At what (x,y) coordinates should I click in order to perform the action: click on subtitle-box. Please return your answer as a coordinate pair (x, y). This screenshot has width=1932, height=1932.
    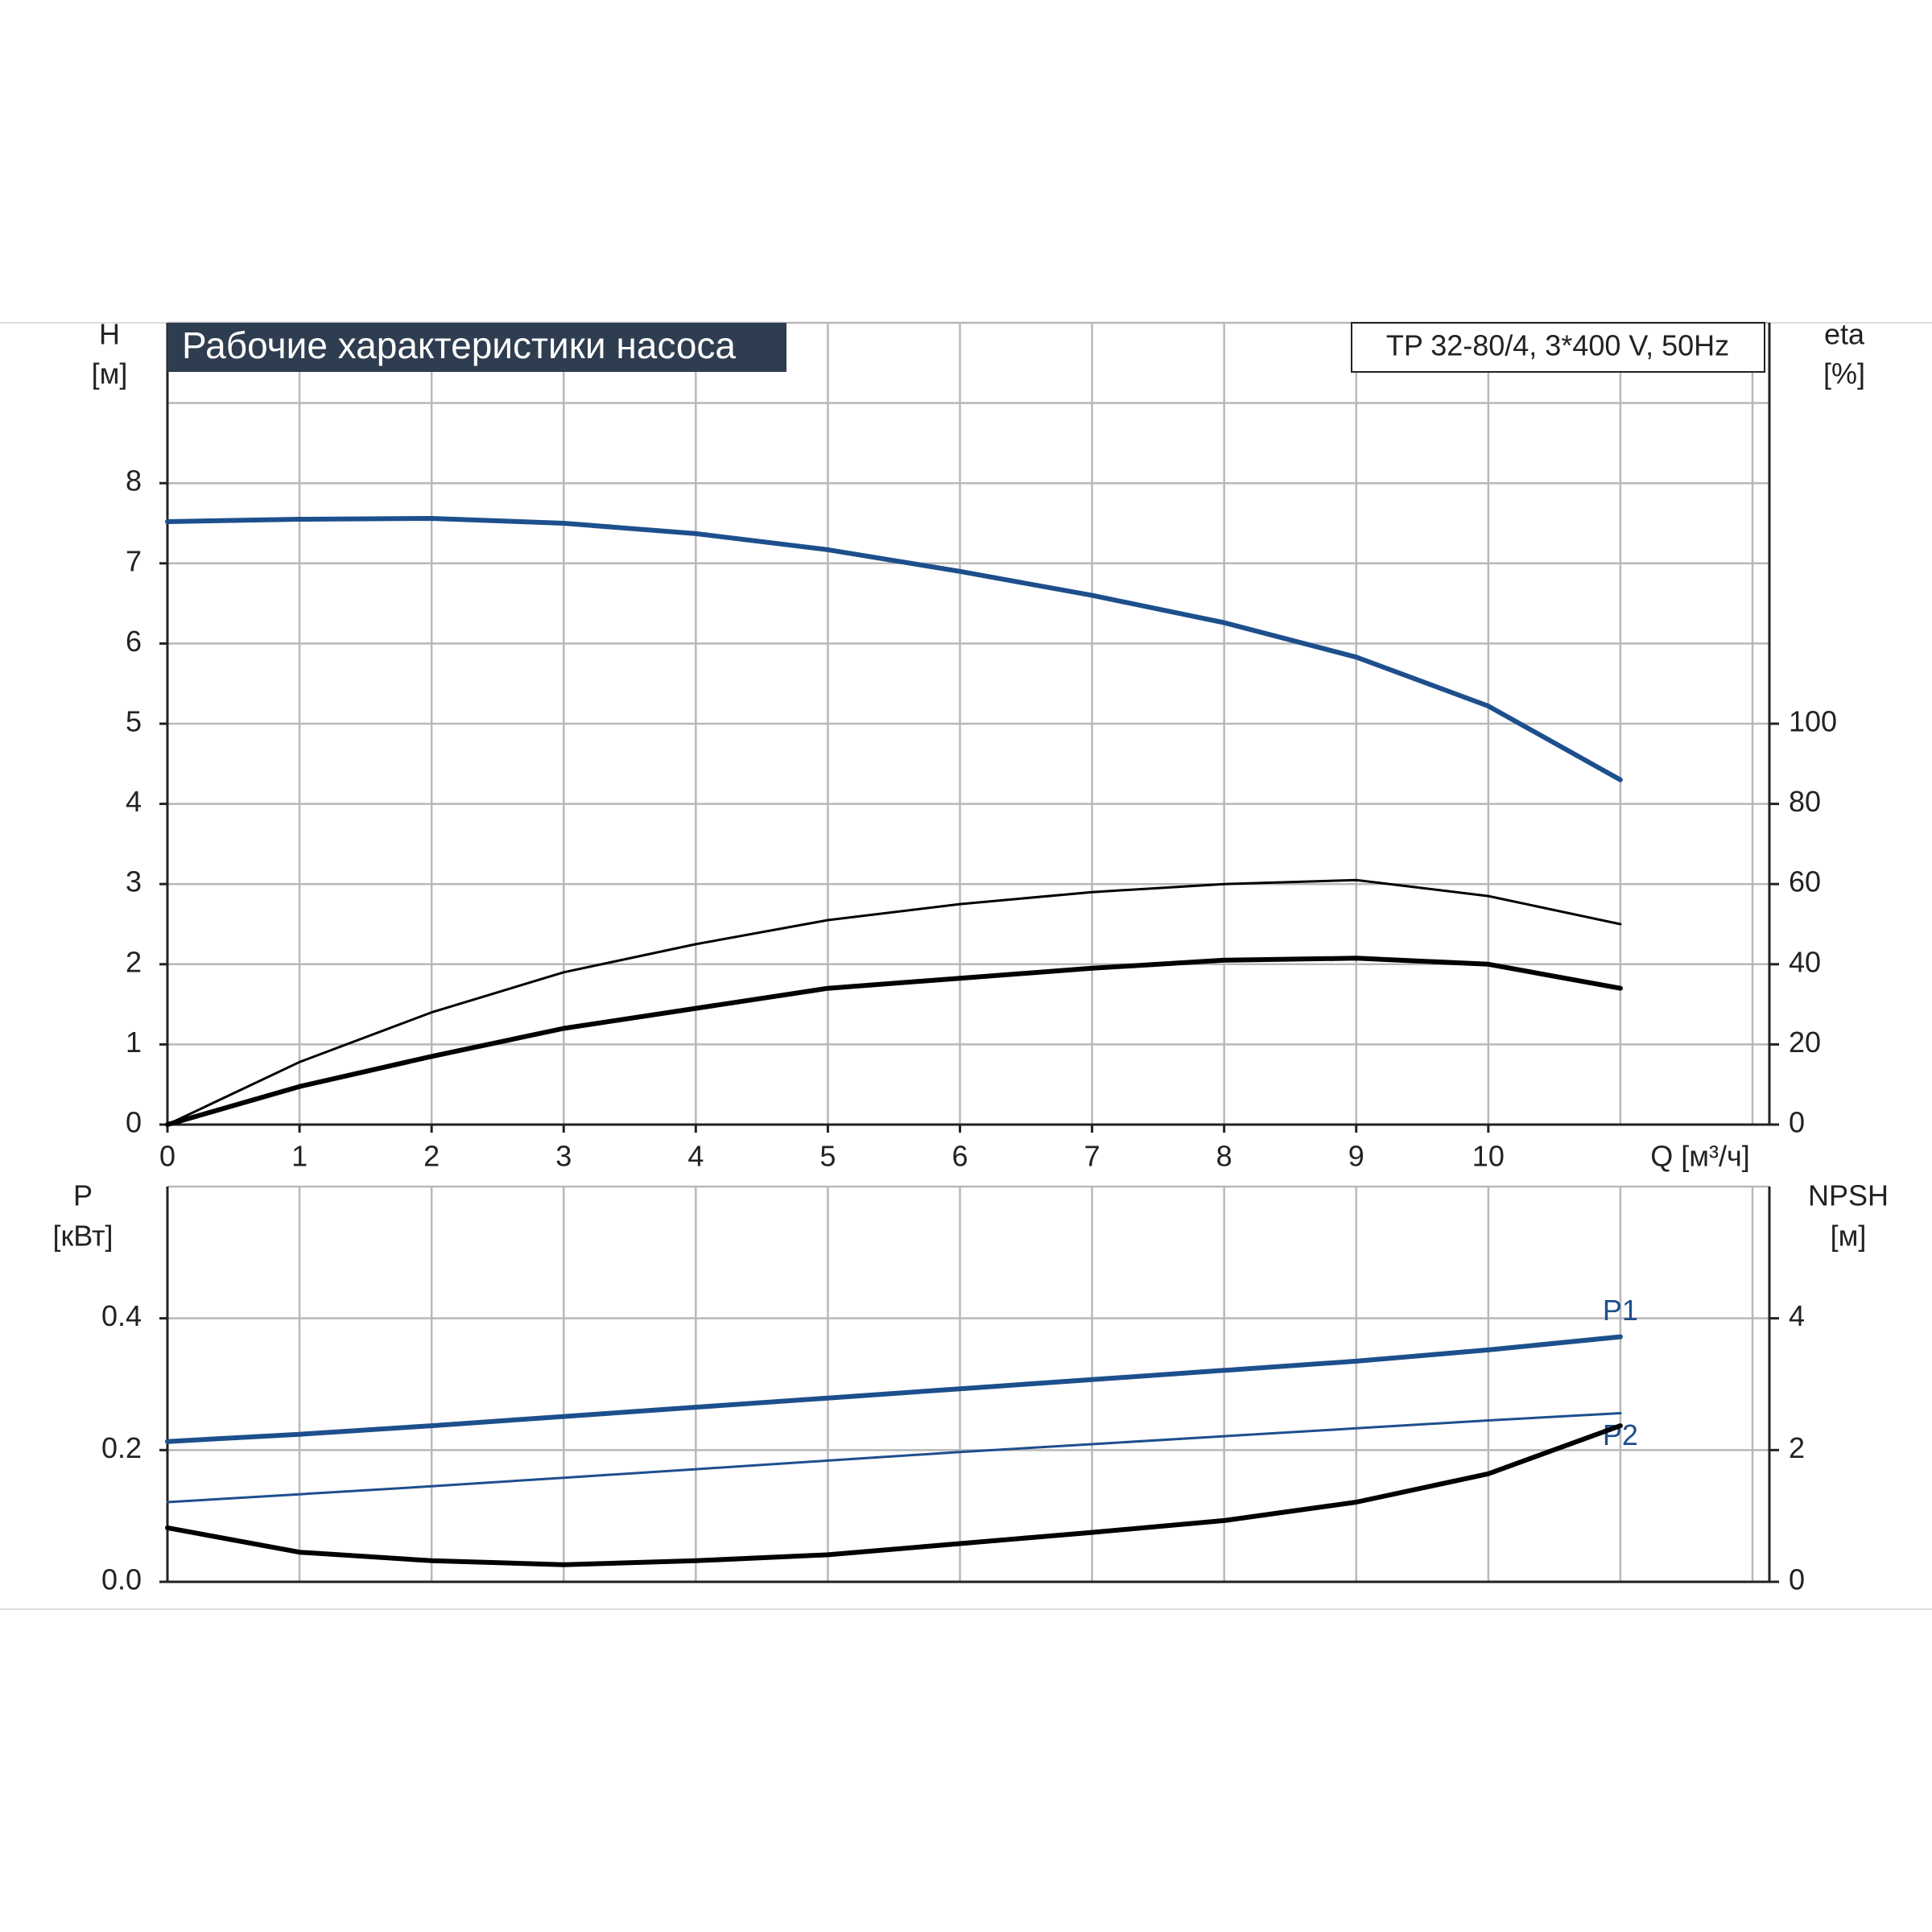
    Looking at the image, I should click on (1558, 347).